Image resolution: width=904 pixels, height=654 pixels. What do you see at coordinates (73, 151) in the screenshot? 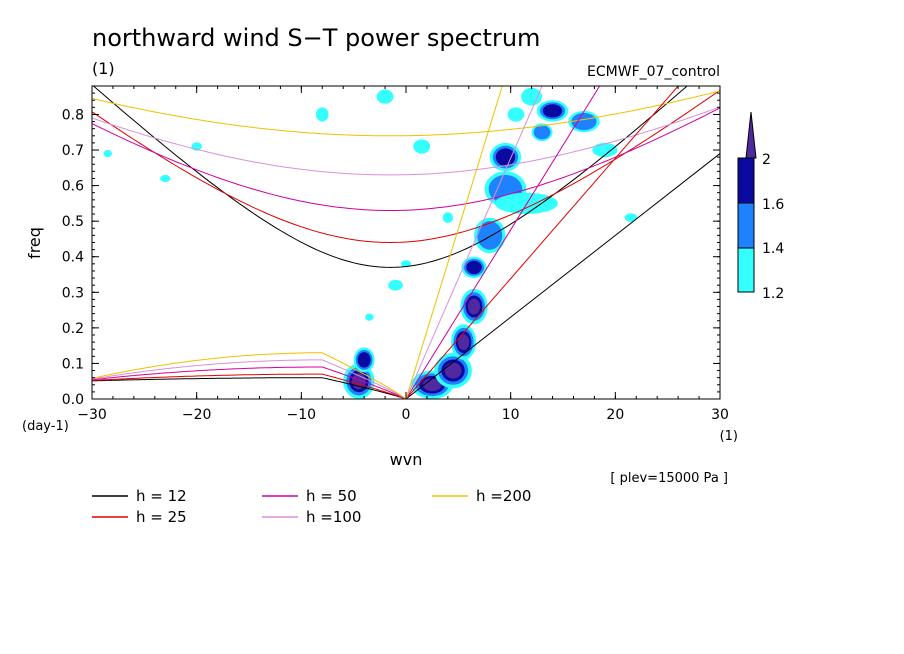
I see `y-tick-label: 0.7` at bounding box center [73, 151].